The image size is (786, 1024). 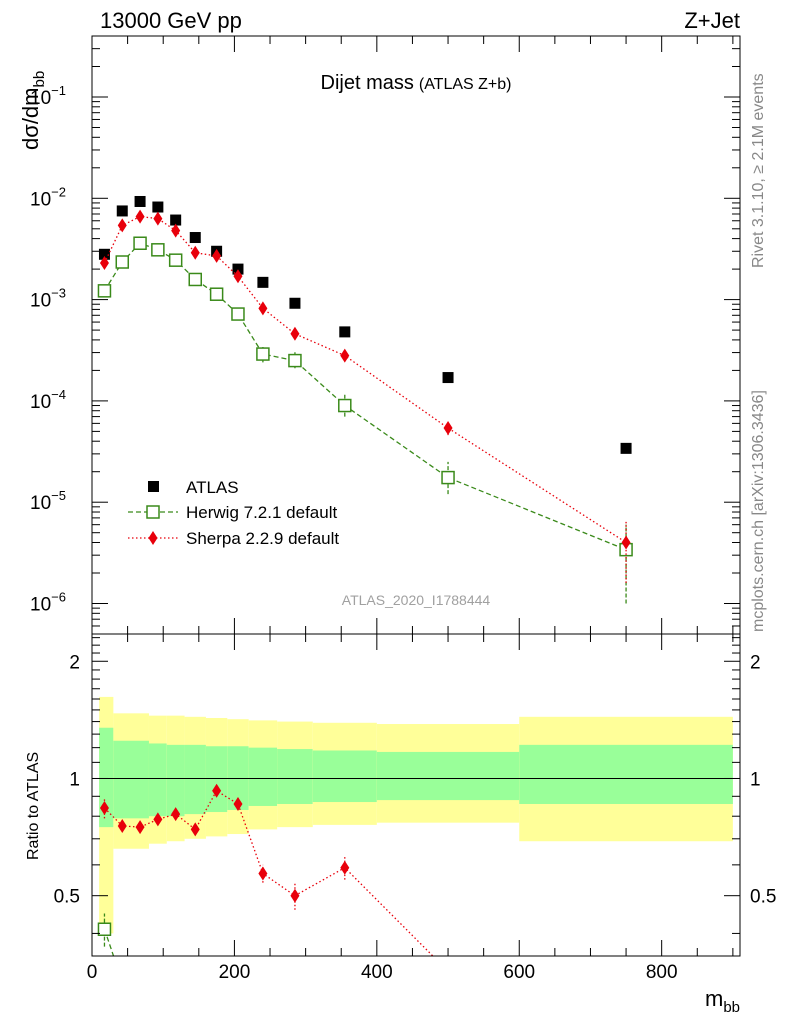 I want to click on process-label: Z+Jet, so click(x=712, y=20).